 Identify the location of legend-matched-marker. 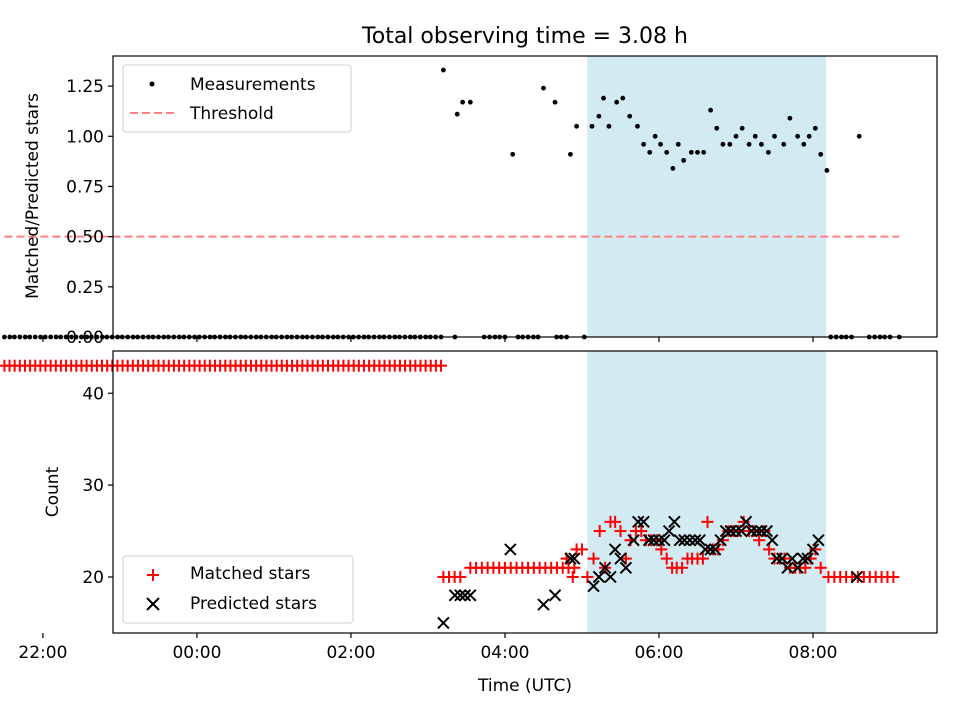
(153, 575).